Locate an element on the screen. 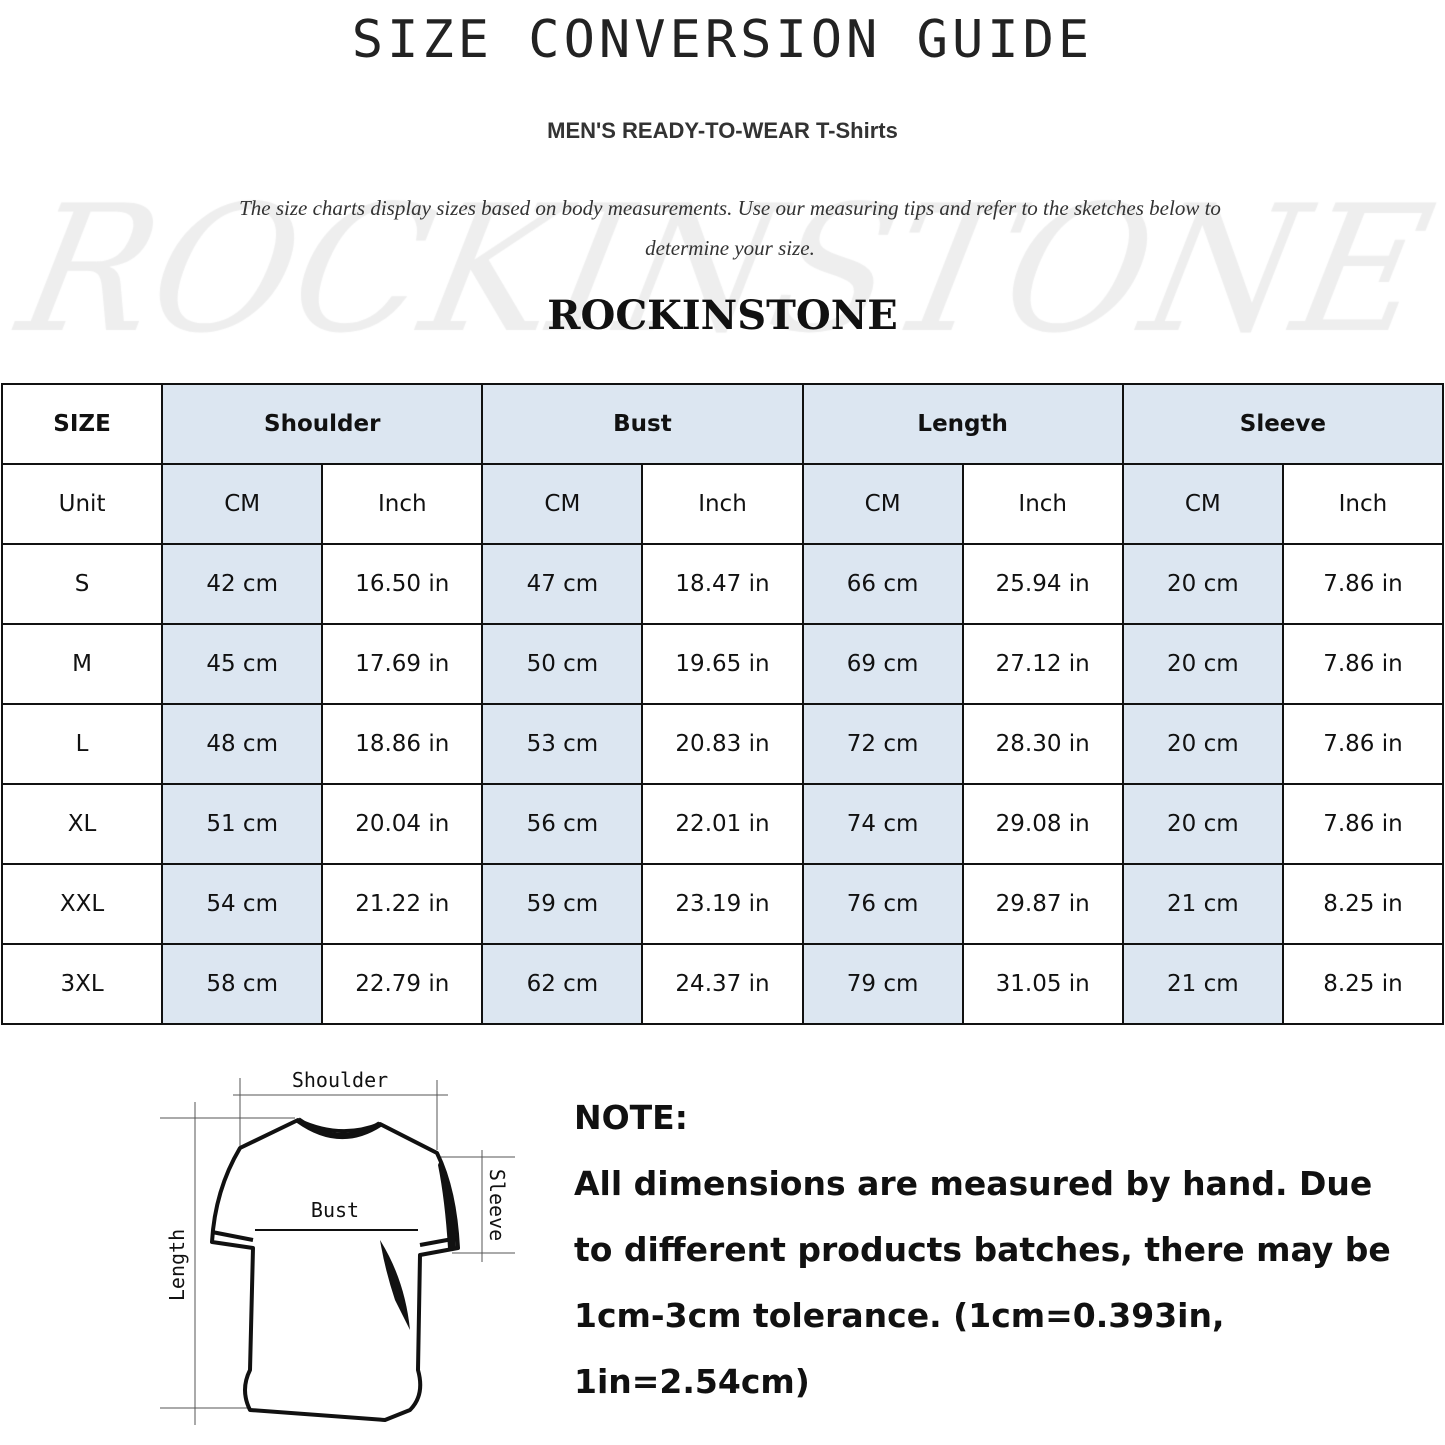  group-header-length: Length is located at coordinates (962, 424).